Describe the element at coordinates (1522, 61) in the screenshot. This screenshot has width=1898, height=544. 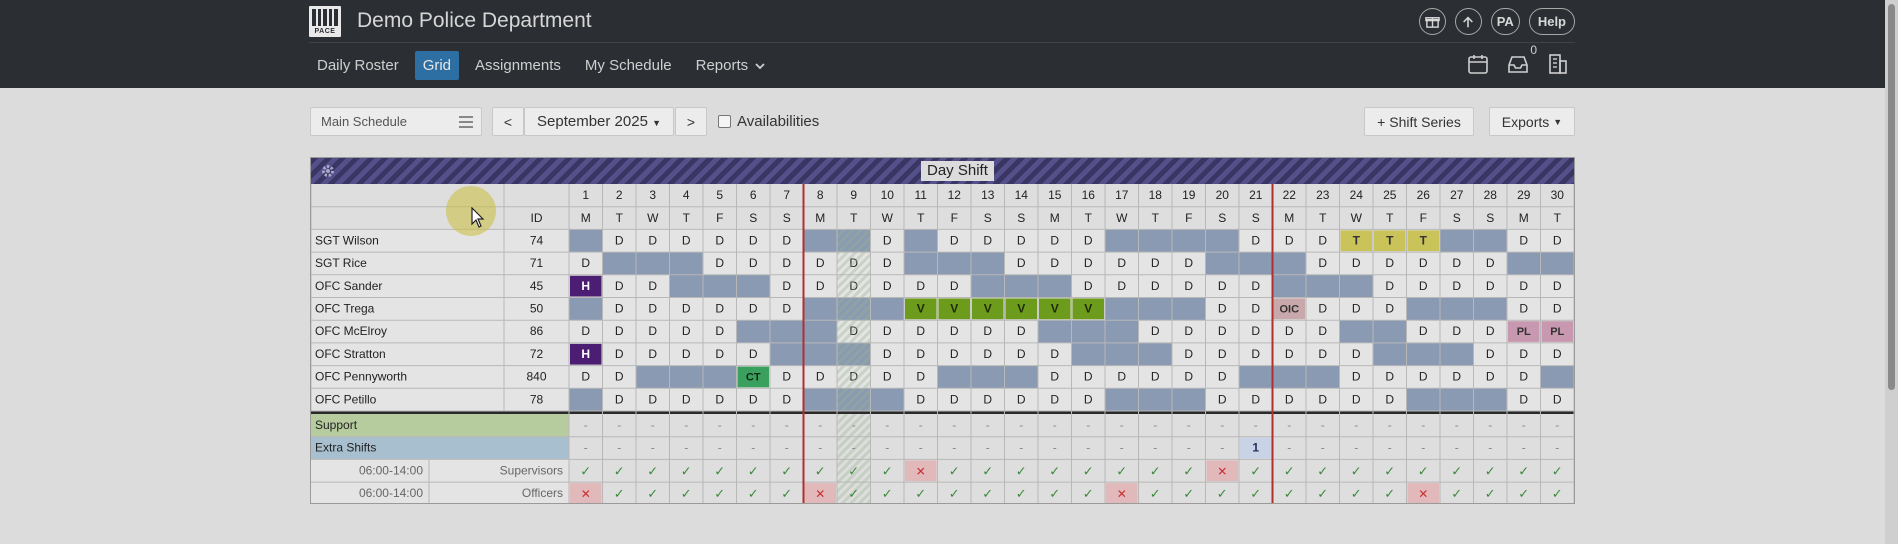
I see `inbox-button: 0` at that location.